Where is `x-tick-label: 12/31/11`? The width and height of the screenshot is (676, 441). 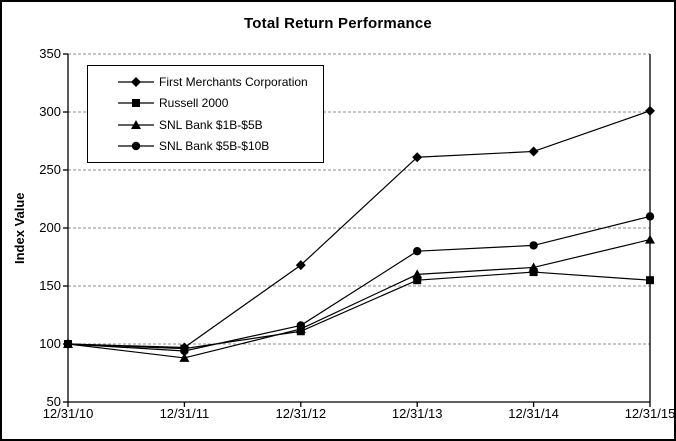
x-tick-label: 12/31/11 is located at coordinates (184, 413).